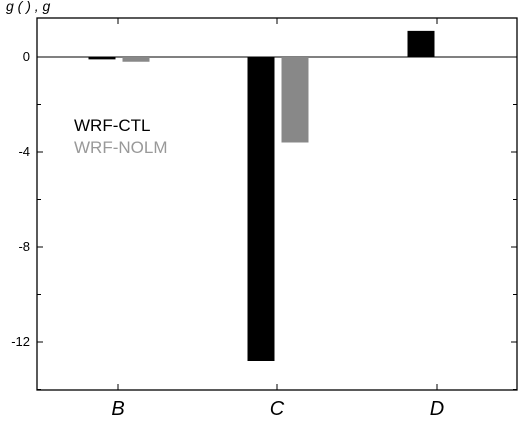 Image resolution: width=522 pixels, height=426 pixels. I want to click on legend-entry-wrf-ctl: WRF-CTL, so click(112, 125).